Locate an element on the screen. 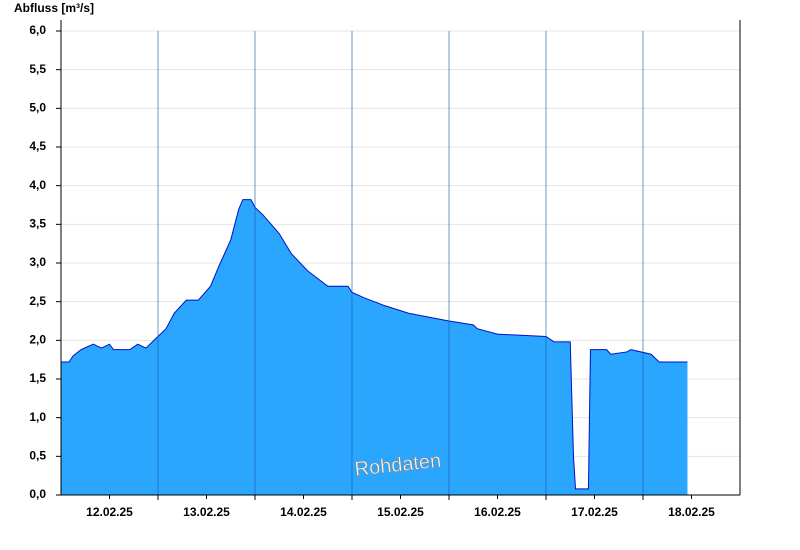  y-tick-label: 2,5 is located at coordinates (37, 301).